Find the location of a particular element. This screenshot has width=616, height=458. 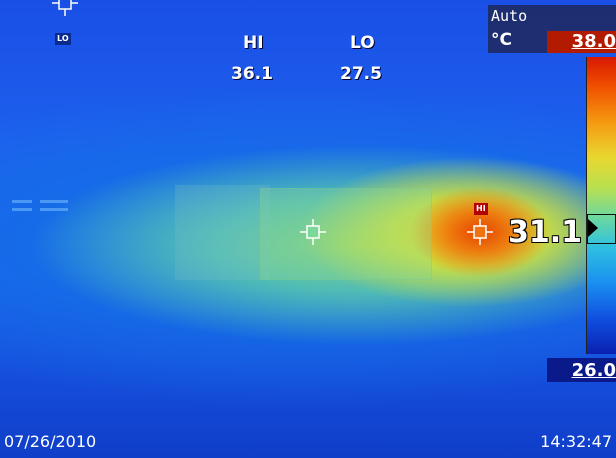

thermal-region-left is located at coordinates (222, 232).